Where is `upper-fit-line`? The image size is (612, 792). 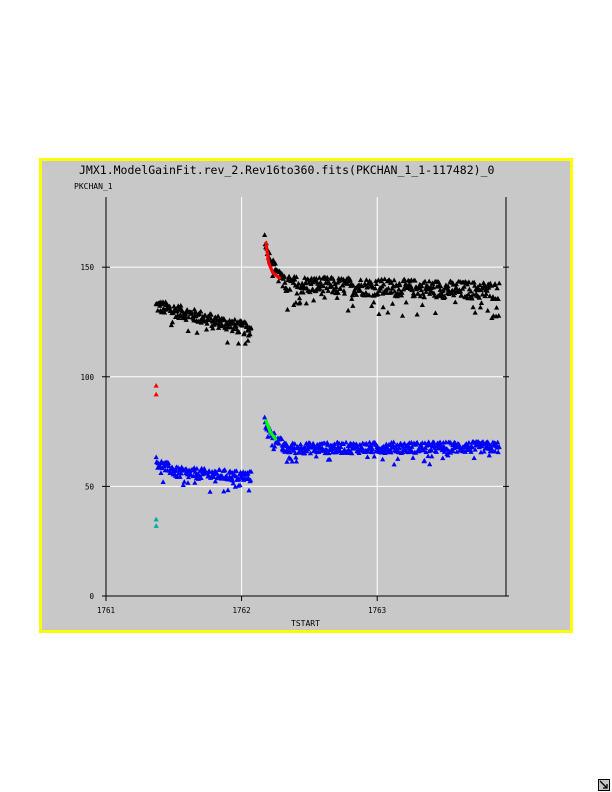 upper-fit-line is located at coordinates (273, 260).